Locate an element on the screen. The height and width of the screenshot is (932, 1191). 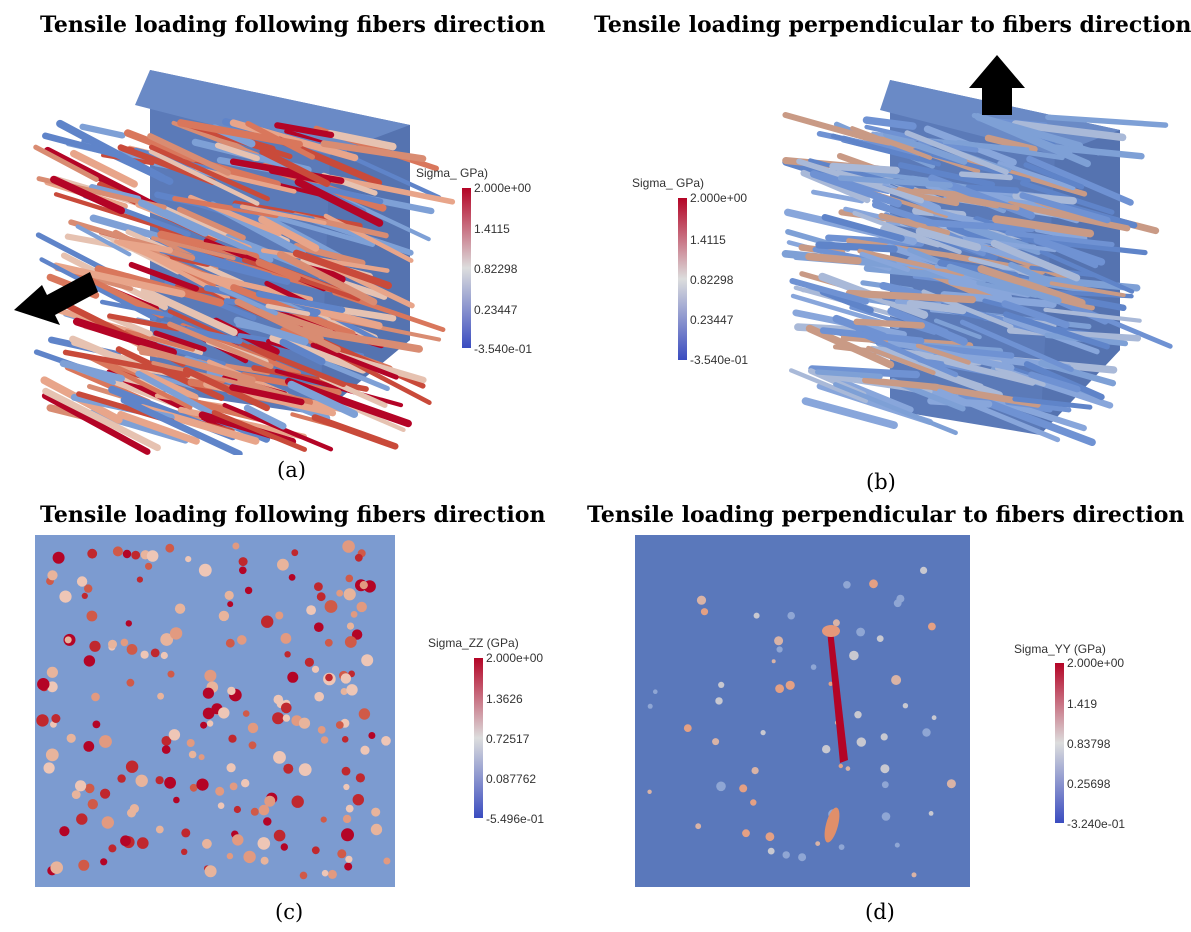
colorbar-tick: -5.496e-01 is located at coordinates (515, 819).